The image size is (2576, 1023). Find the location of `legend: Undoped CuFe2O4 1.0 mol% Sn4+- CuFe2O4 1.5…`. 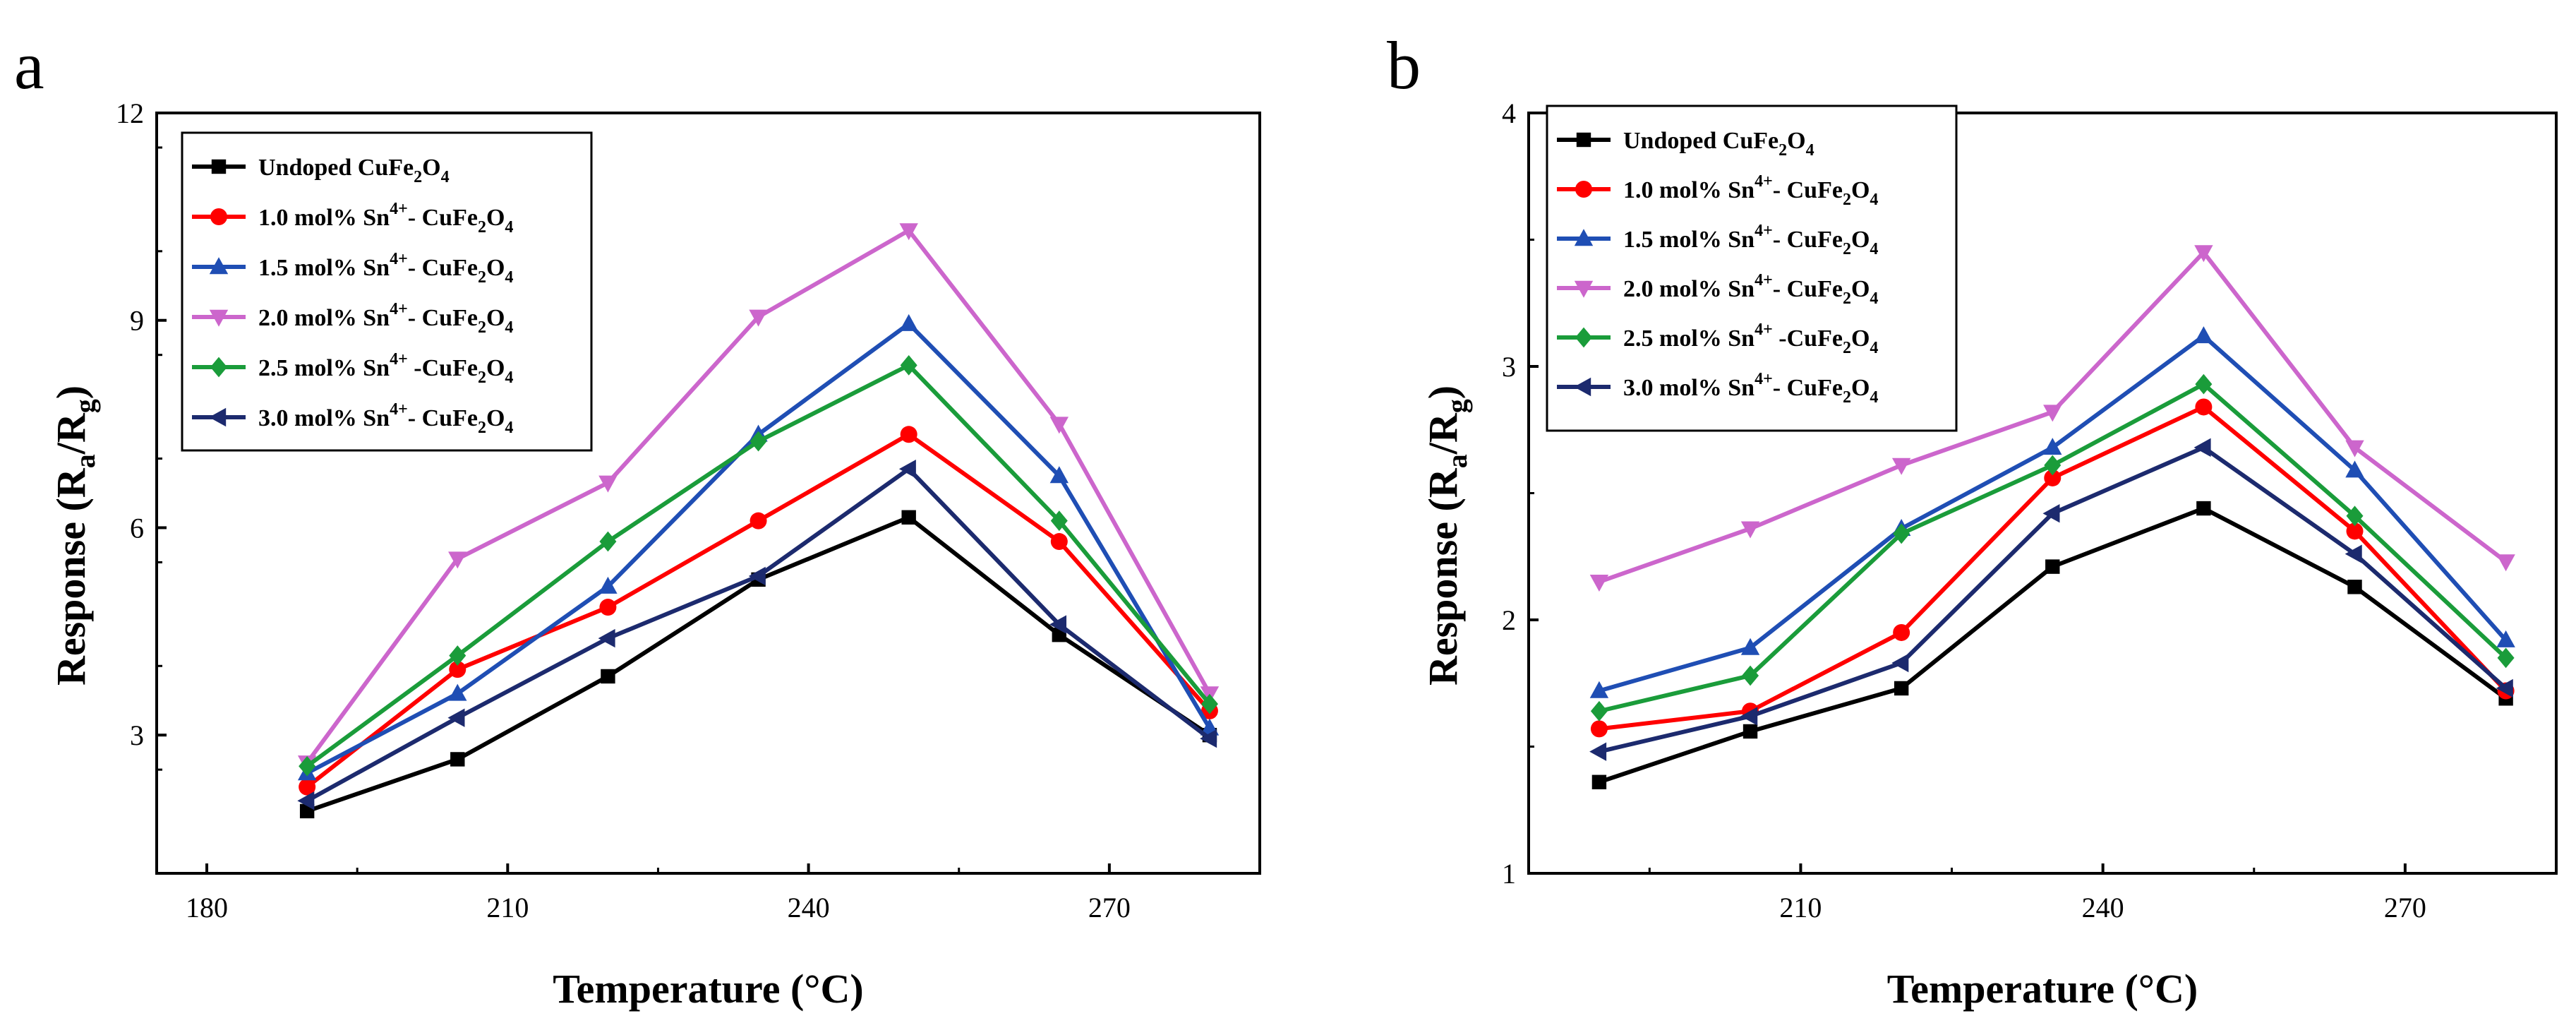

legend: Undoped CuFe2O4 1.0 mol% Sn4+- CuFe2O4 1.5… is located at coordinates (1752, 268).